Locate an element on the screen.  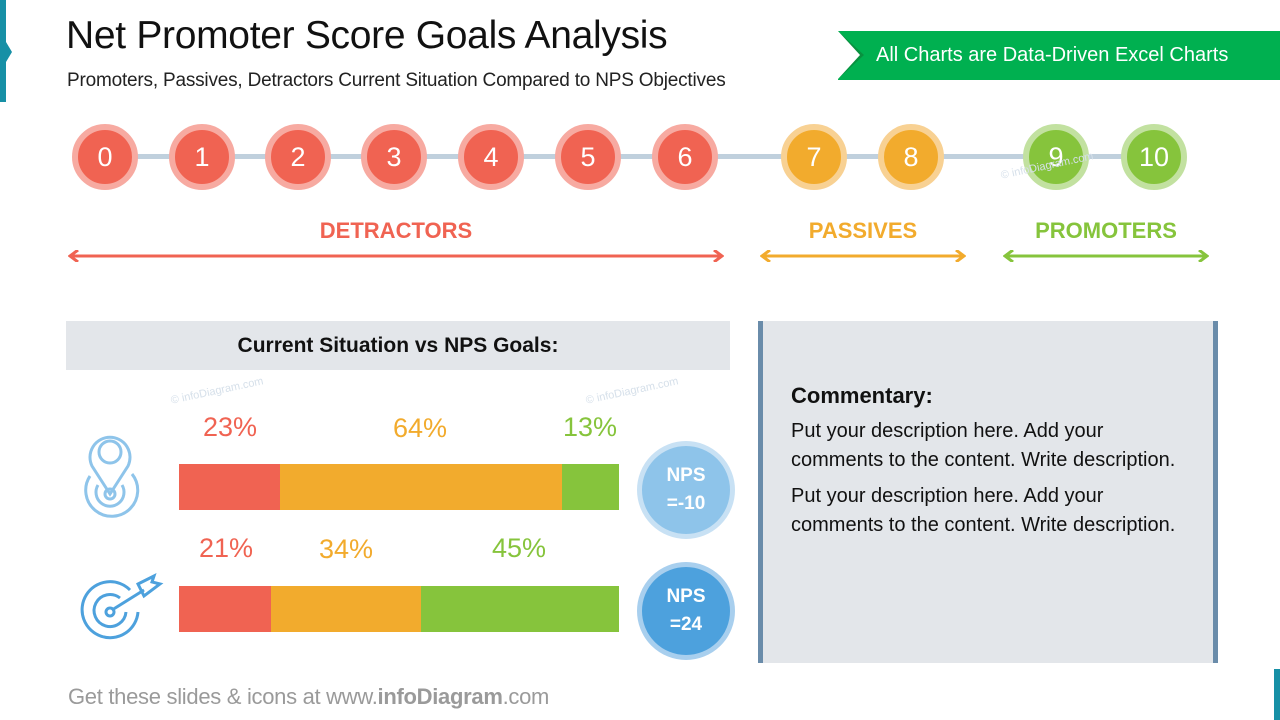
score-circle-4: 4 is located at coordinates (491, 157).